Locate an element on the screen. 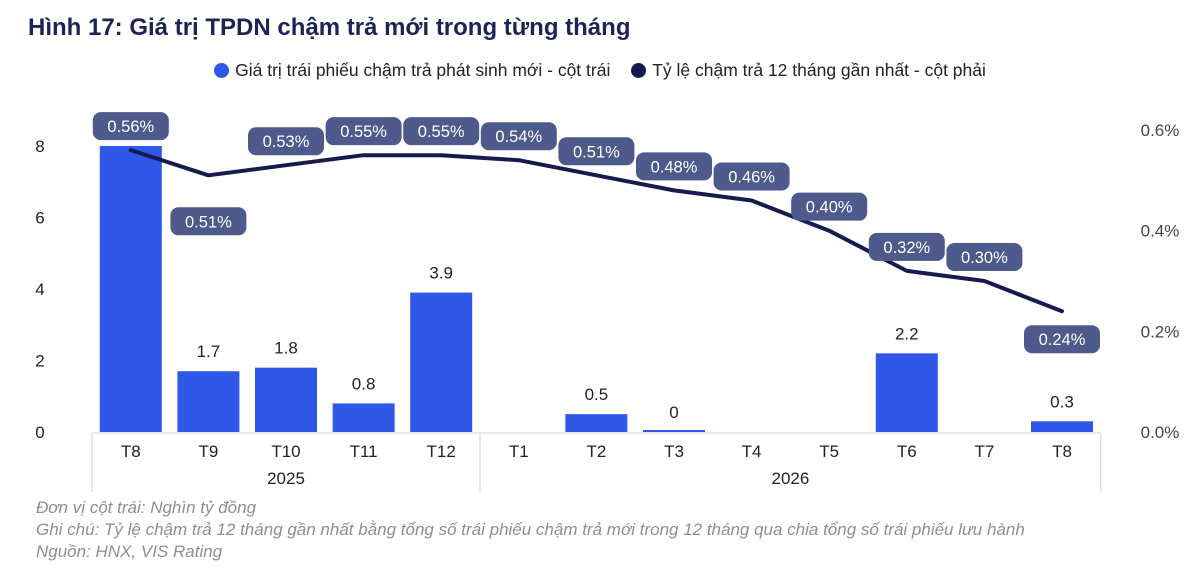  y-right-tick-label: 0.6% is located at coordinates (1160, 130).